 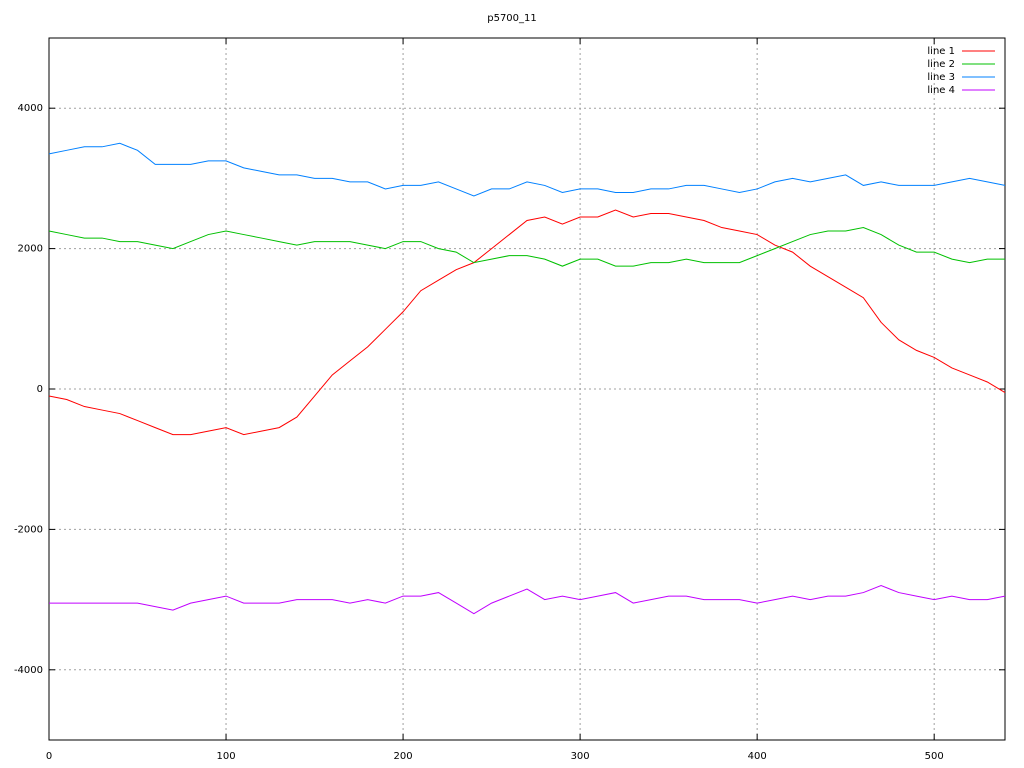 What do you see at coordinates (28, 529) in the screenshot?
I see `y-tick-label: -2000` at bounding box center [28, 529].